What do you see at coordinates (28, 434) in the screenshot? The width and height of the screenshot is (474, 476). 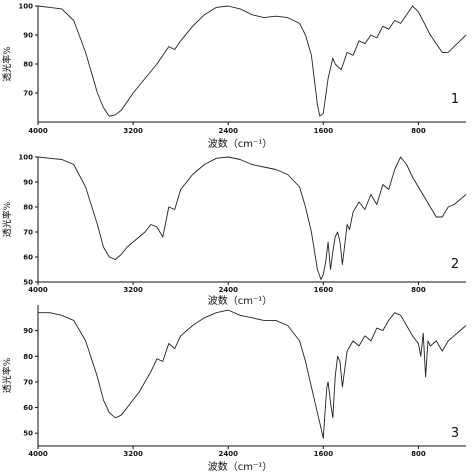 I see `panel-3-y-tick-label: 50` at bounding box center [28, 434].